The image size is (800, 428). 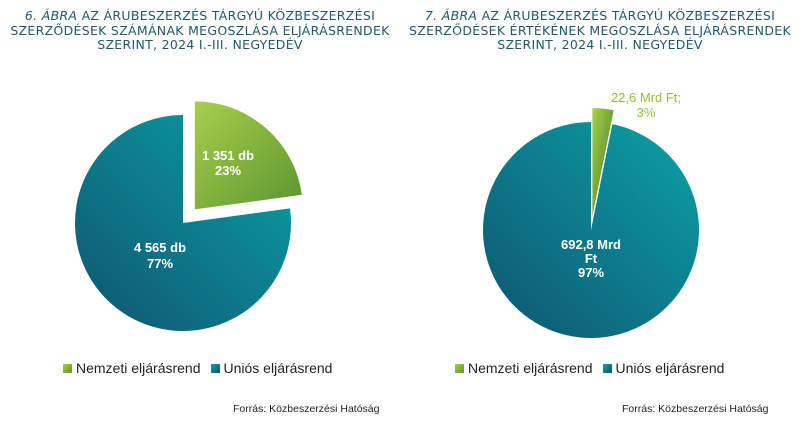 What do you see at coordinates (646, 97) in the screenshot?
I see `data-label-value: 22,6 Mrd Ft;` at bounding box center [646, 97].